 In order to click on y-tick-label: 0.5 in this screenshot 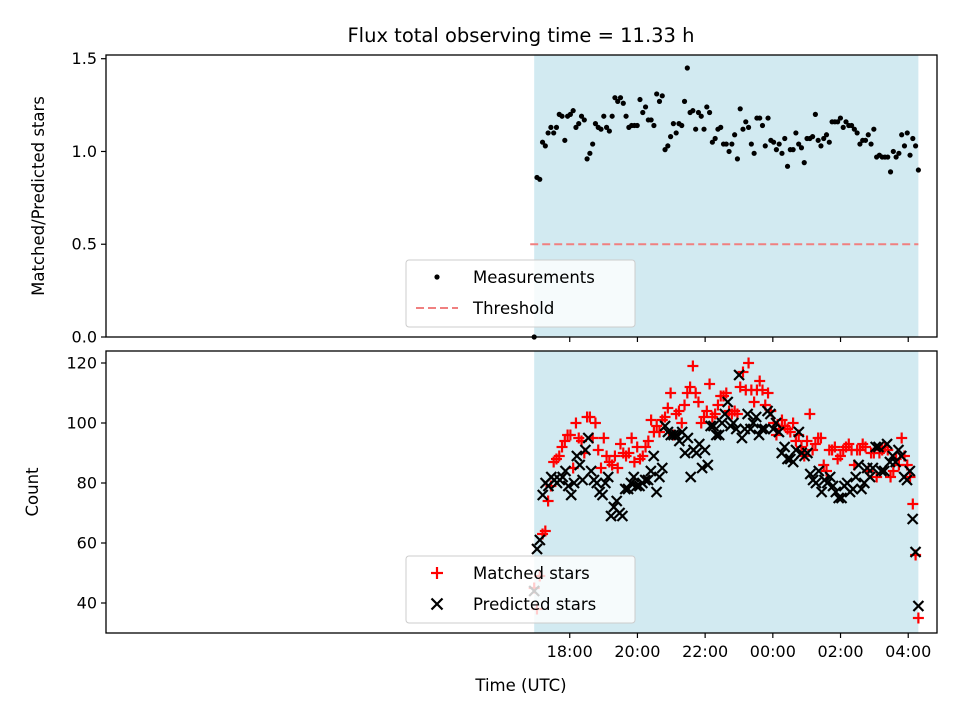, I will do `click(84, 244)`.